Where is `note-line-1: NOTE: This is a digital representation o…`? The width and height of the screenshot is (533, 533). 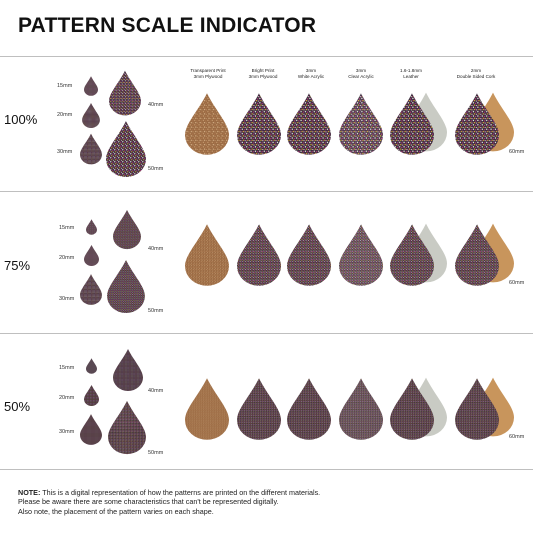 note-line-1: NOTE: This is a digital representation o… is located at coordinates (268, 492).